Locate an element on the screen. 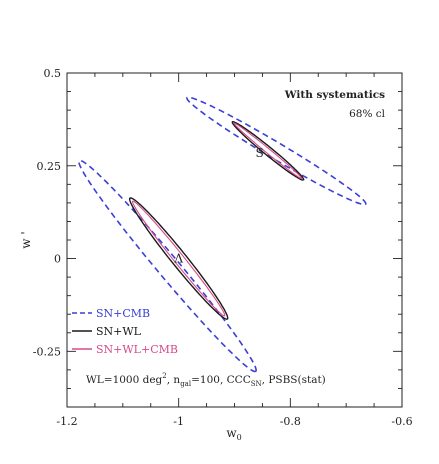 This screenshot has width=439, height=464. systematics-annotation: With systematics is located at coordinates (334, 95).